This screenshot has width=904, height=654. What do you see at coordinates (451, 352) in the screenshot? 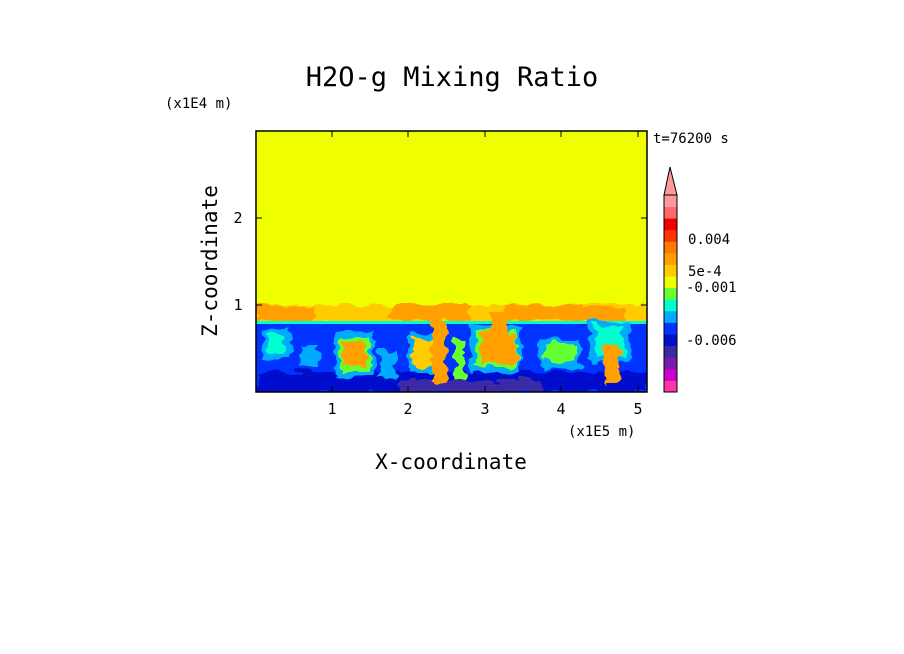
I see `convective-plumes` at bounding box center [451, 352].